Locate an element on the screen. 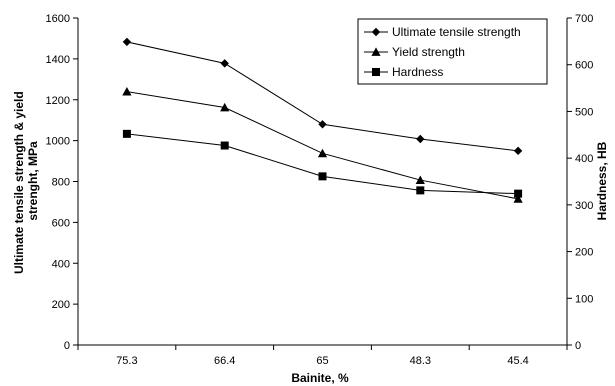  left-tick-label: 1600 is located at coordinates (58, 19).